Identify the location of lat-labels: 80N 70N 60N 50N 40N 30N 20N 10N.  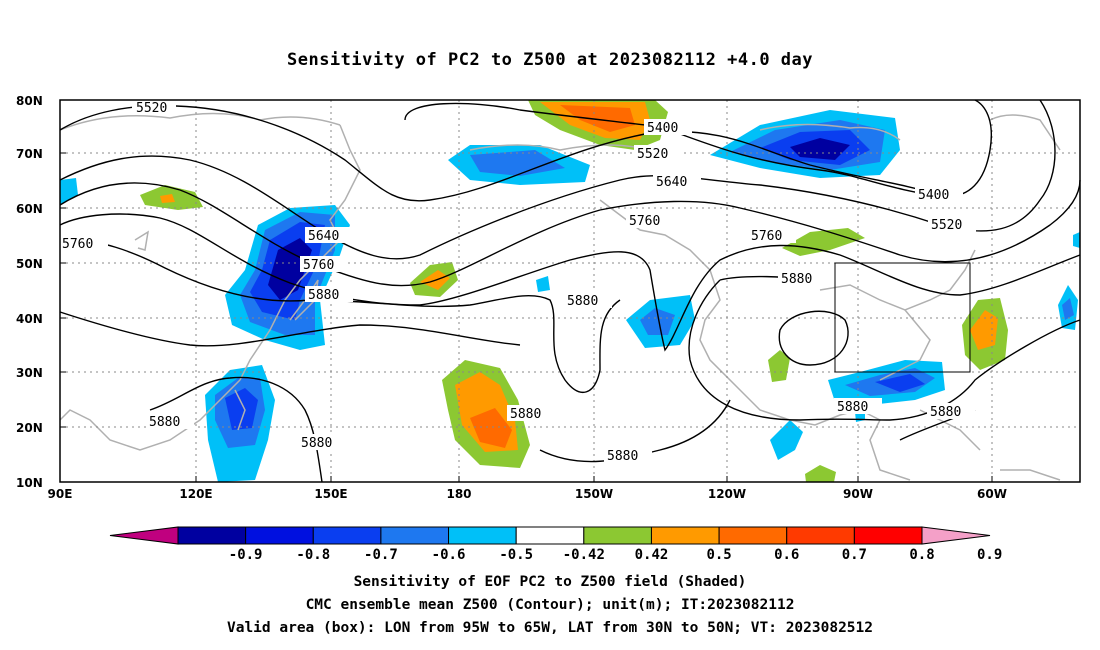
(29, 292).